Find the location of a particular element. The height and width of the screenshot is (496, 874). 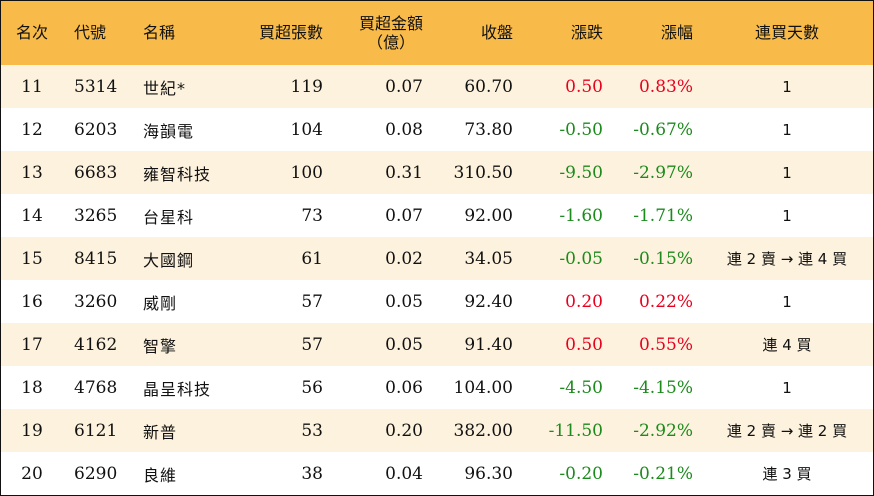

cell-name: 雍智科技 is located at coordinates (177, 174).